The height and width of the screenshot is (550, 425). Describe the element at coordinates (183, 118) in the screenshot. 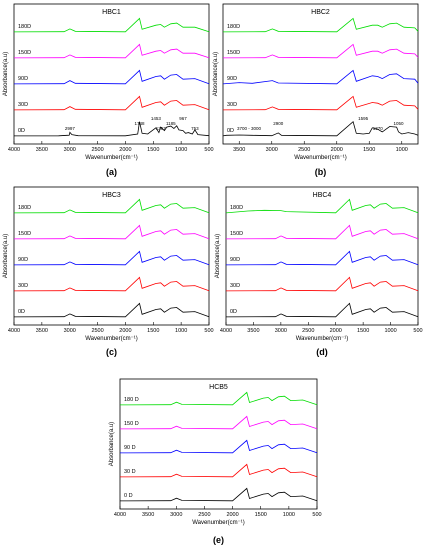

I see `peak-annotation: 967` at that location.